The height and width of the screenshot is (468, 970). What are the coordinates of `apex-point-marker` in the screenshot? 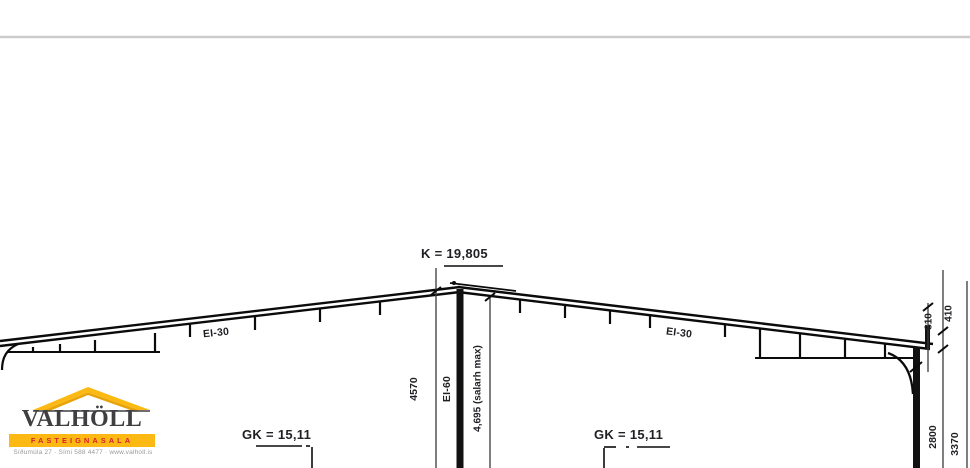 It's located at (454, 283).